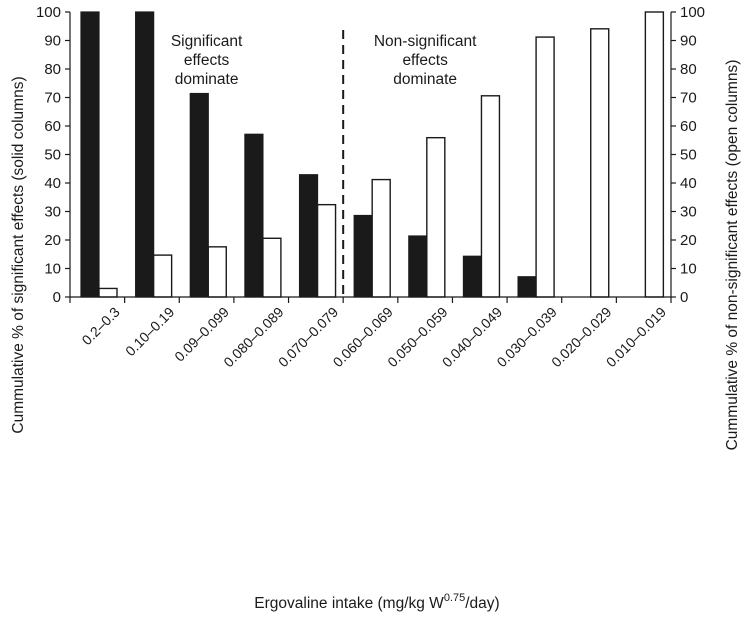 The image size is (750, 628). Describe the element at coordinates (52, 183) in the screenshot. I see `left-tick-label: 40` at that location.